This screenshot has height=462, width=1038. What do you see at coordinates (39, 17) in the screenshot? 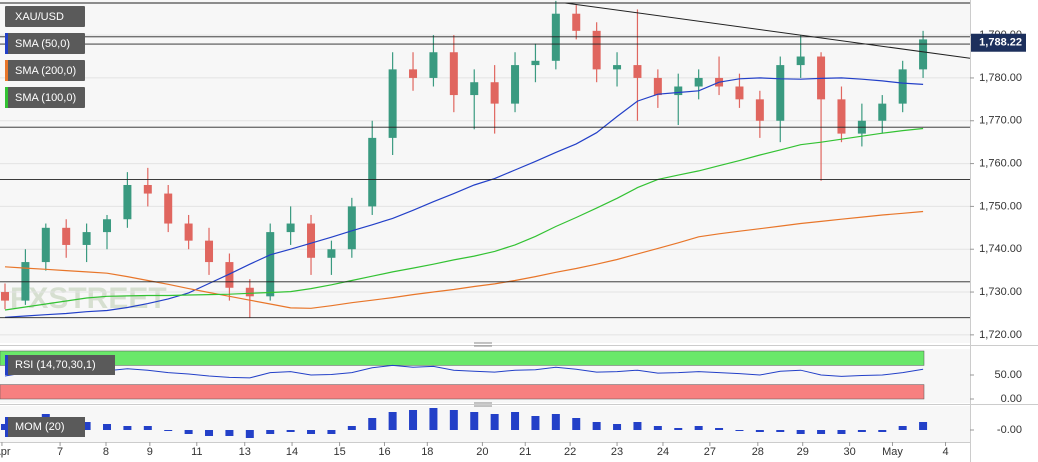
I see `legend-label: XAU/USD` at bounding box center [39, 17].